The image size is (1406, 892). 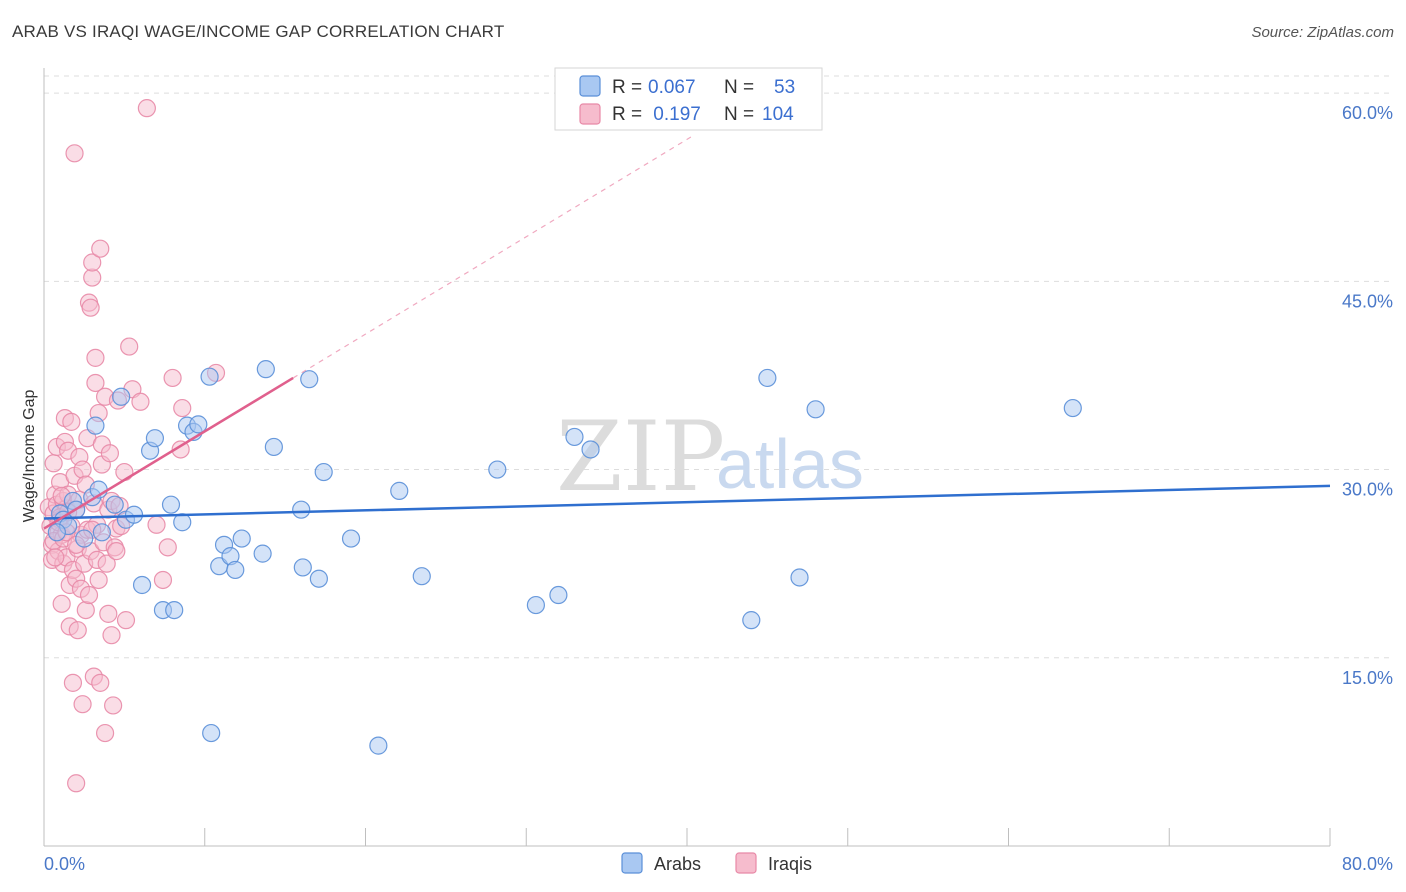 What do you see at coordinates (1367, 490) in the screenshot?
I see `y-tick-label-30: 30.0%` at bounding box center [1367, 490].